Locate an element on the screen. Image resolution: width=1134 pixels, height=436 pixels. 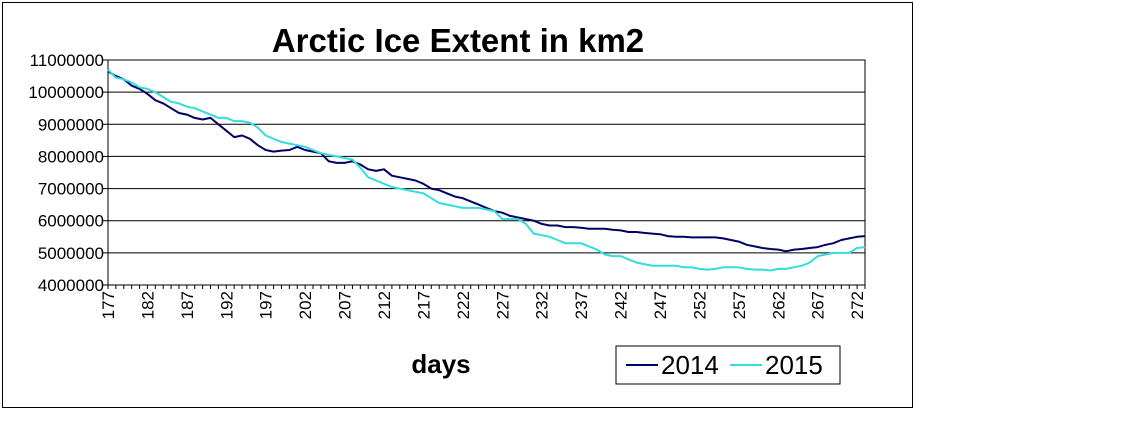
legend-label-2015: 2015 is located at coordinates (794, 365).